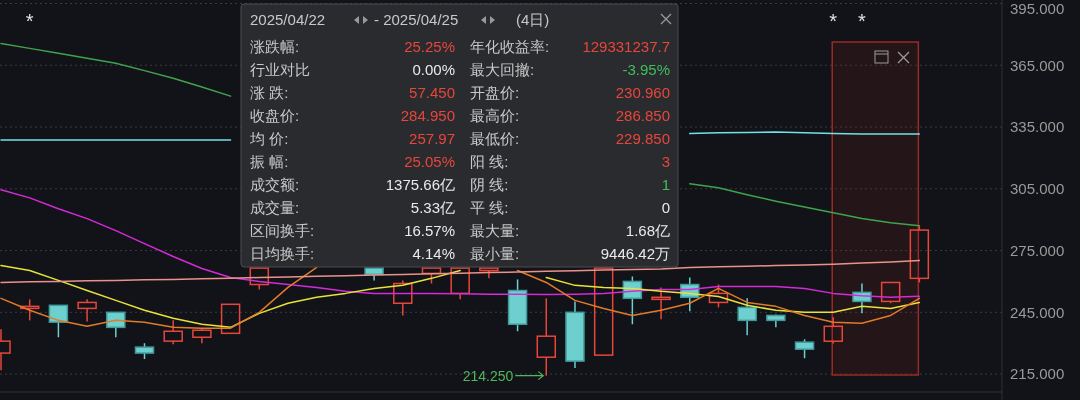 Image resolution: width=1080 pixels, height=400 pixels. Describe the element at coordinates (420, 184) in the screenshot. I see `annotation: 1375.66亿` at that location.